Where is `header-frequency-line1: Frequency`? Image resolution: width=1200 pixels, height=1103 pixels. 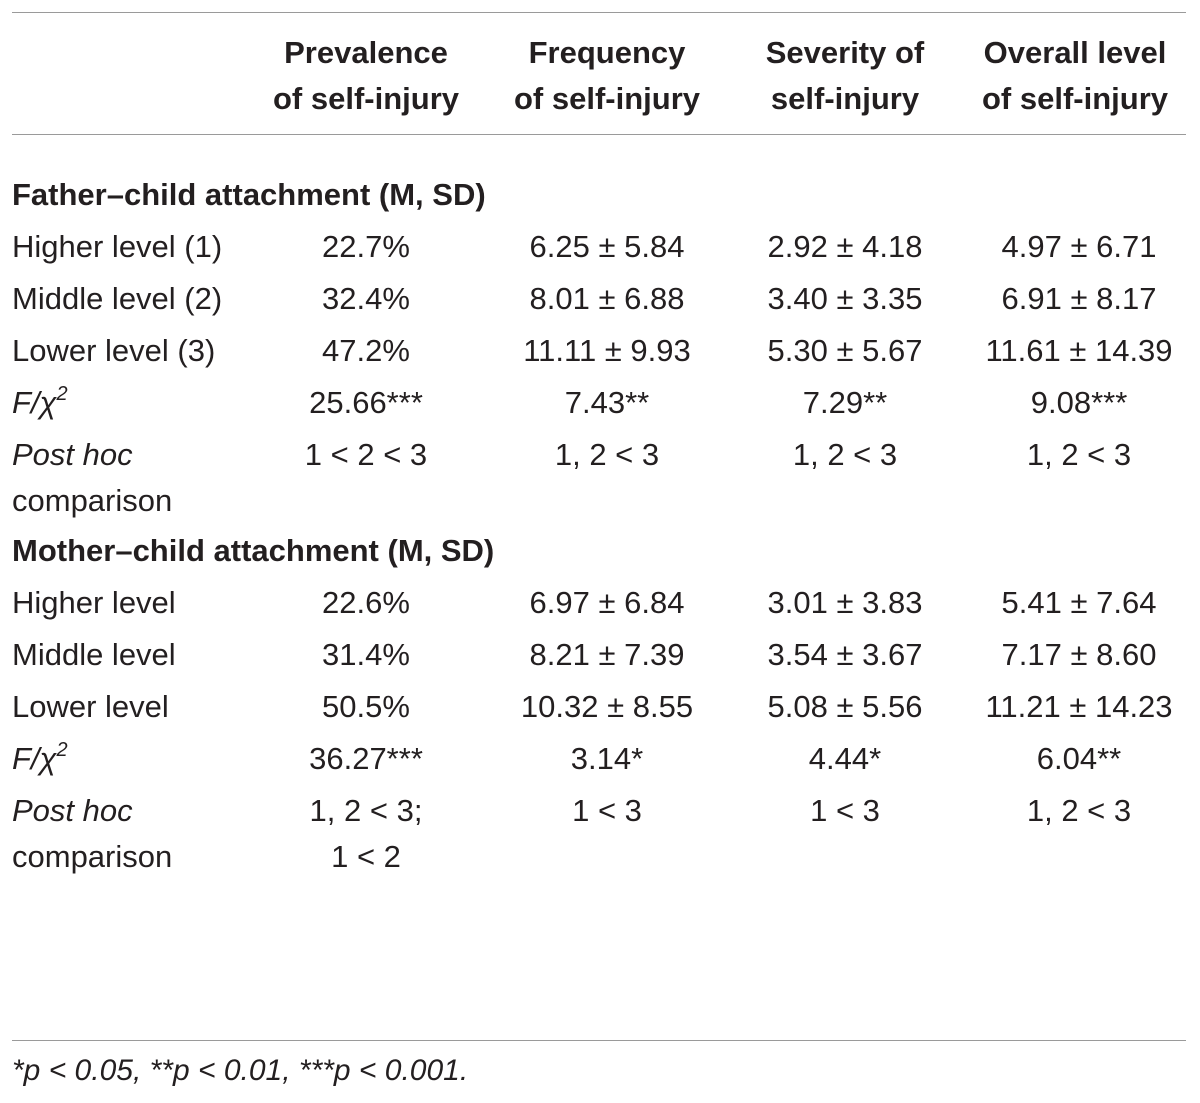 header-frequency-line1: Frequency is located at coordinates (607, 52).